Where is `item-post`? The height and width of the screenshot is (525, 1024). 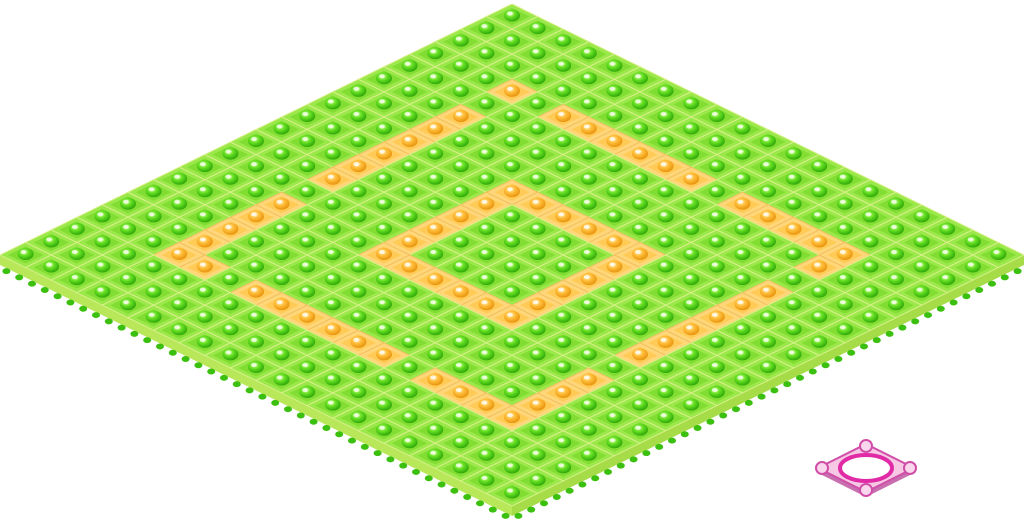 item-post is located at coordinates (866, 490).